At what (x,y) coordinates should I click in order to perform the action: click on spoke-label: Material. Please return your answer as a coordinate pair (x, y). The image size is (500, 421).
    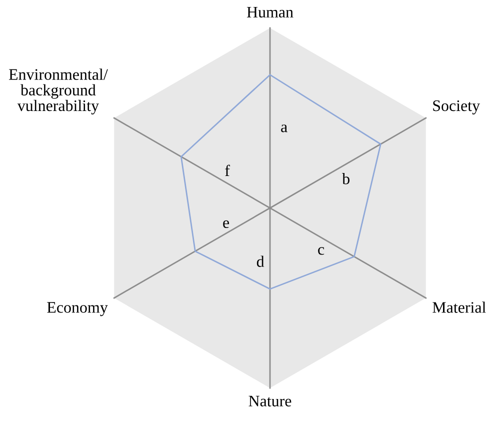
    Looking at the image, I should click on (459, 307).